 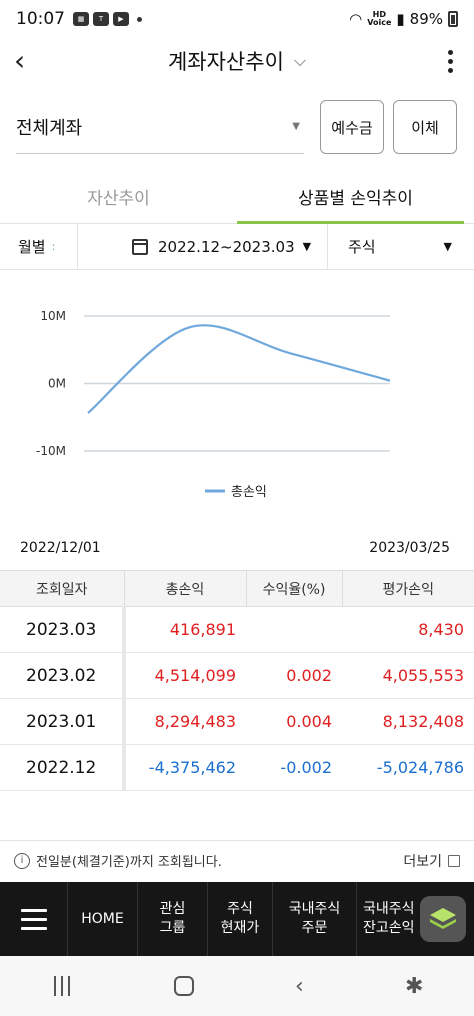 I want to click on nav-stock-price-line2: 현재가, so click(x=240, y=928).